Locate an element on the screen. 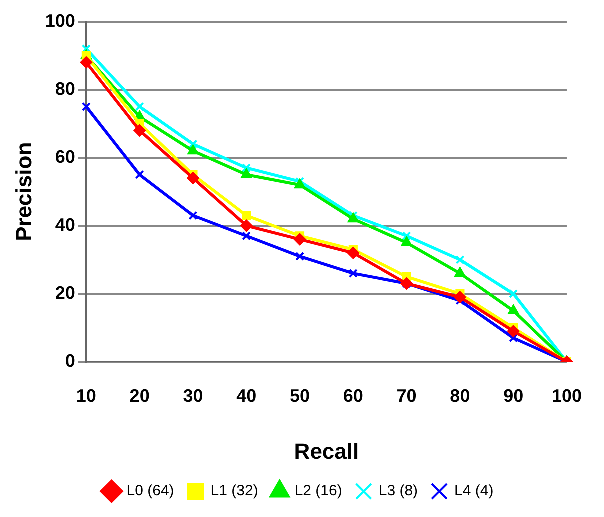 The width and height of the screenshot is (604, 517). x-tick-label: 30 is located at coordinates (193, 396).